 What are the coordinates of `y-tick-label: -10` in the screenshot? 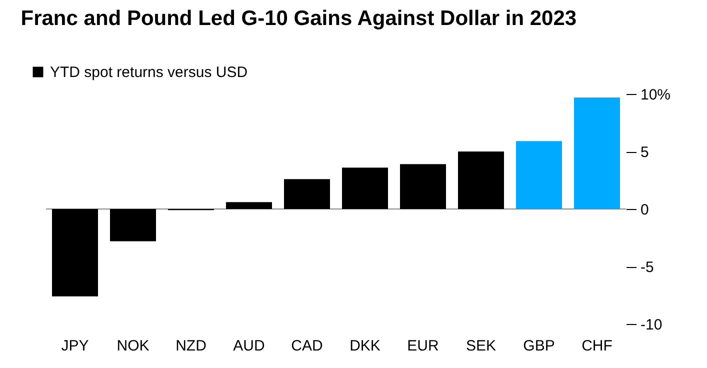 It's located at (651, 325).